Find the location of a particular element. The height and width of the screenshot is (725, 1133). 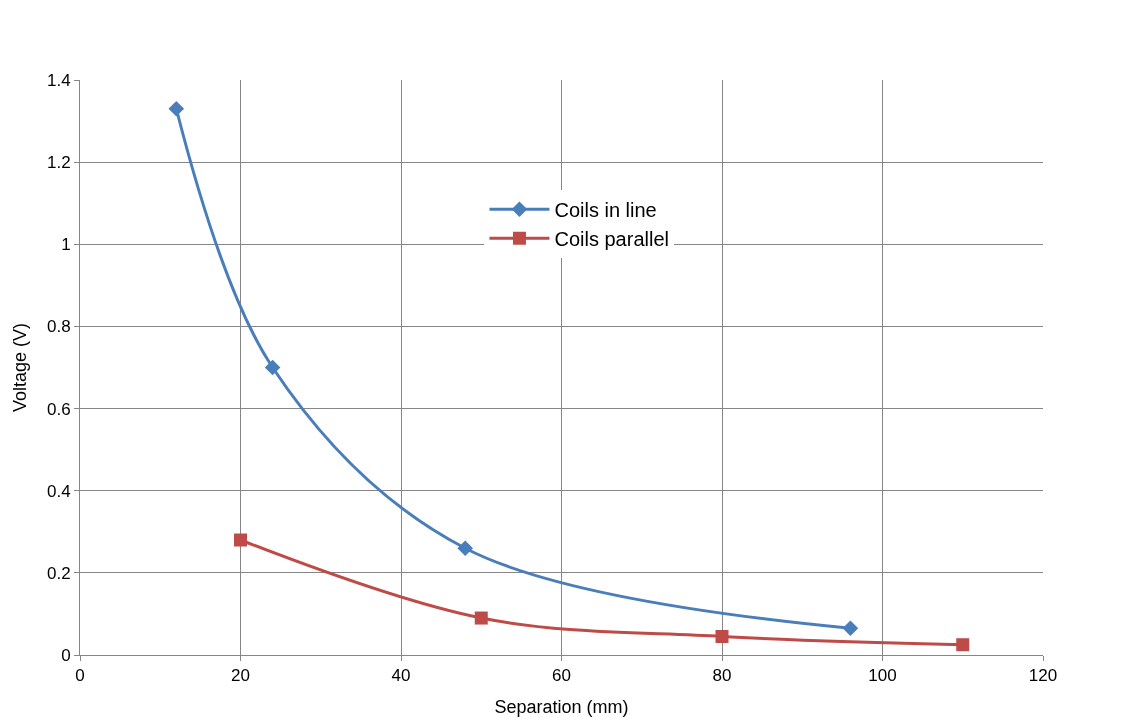

y-axis-title: Voltage (V) is located at coordinates (20, 367).